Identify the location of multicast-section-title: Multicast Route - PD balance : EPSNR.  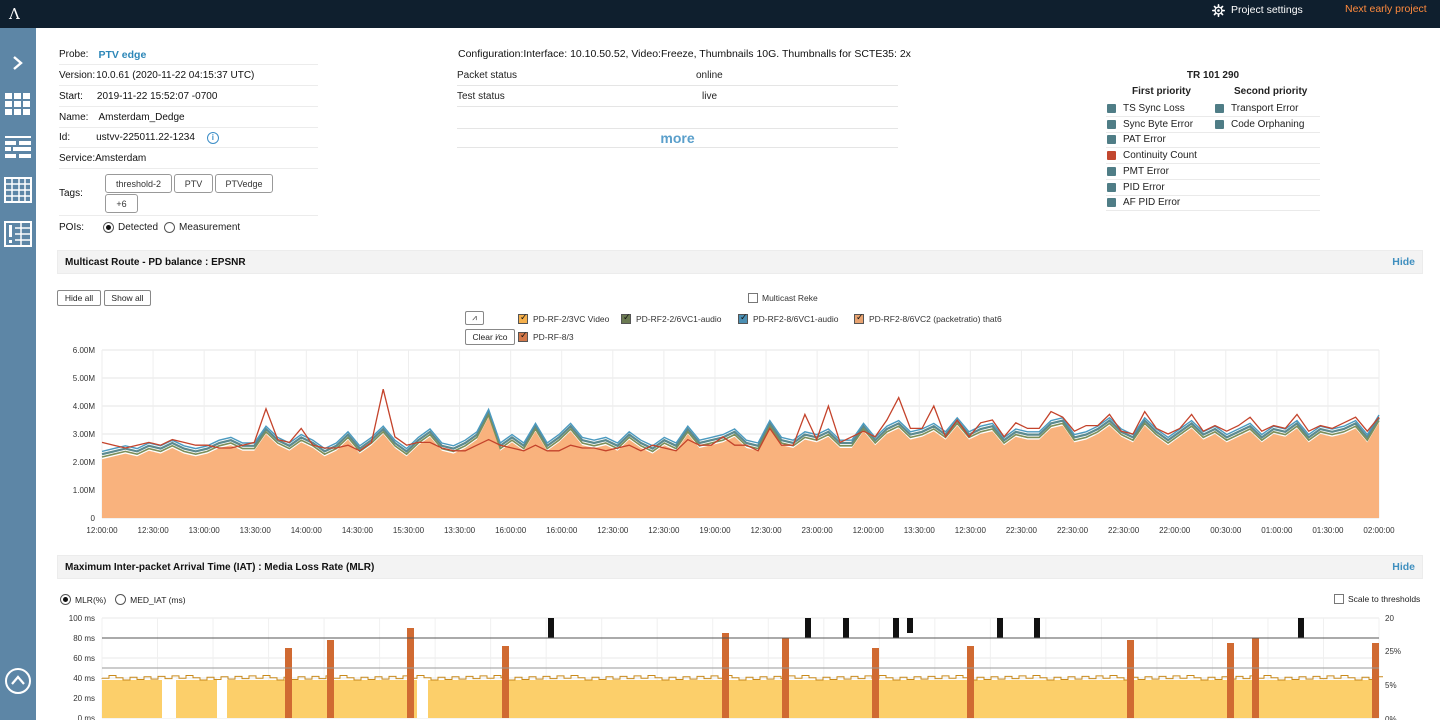
(155, 262).